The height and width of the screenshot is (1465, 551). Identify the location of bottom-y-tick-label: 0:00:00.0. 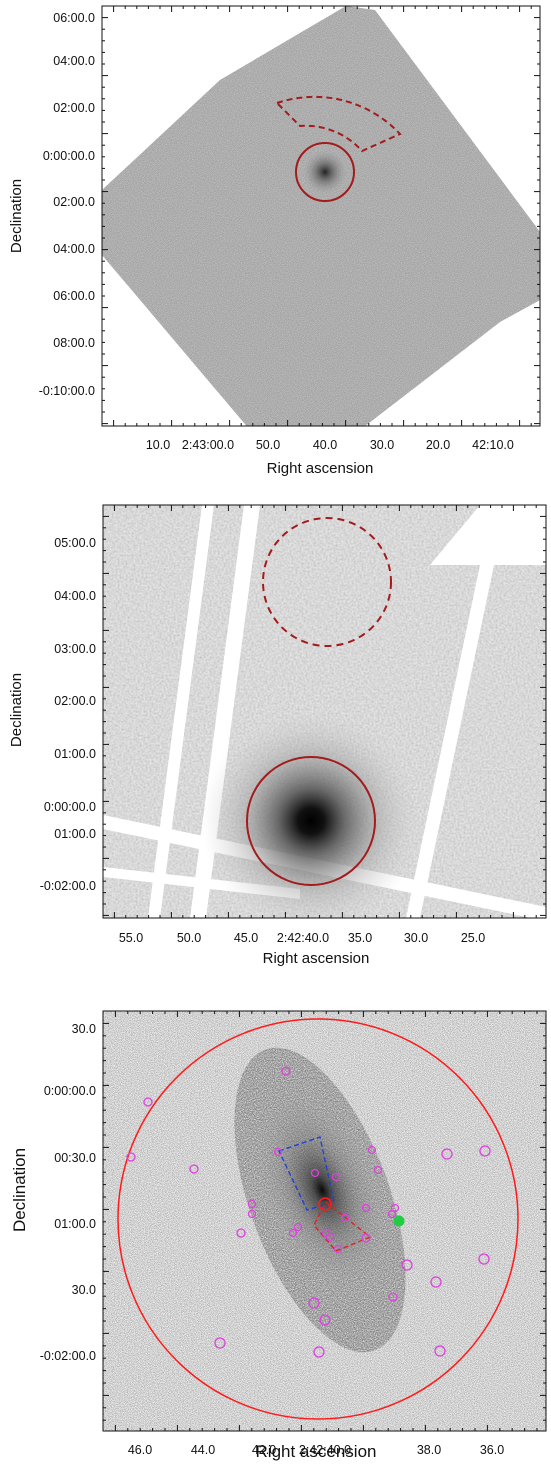
(70, 1091).